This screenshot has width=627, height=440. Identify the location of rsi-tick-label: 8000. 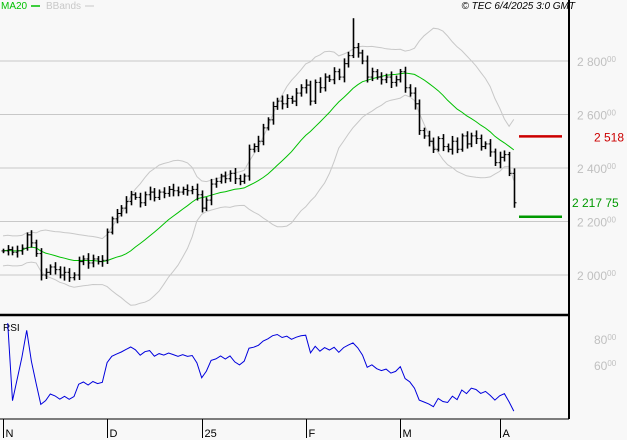
(605, 340).